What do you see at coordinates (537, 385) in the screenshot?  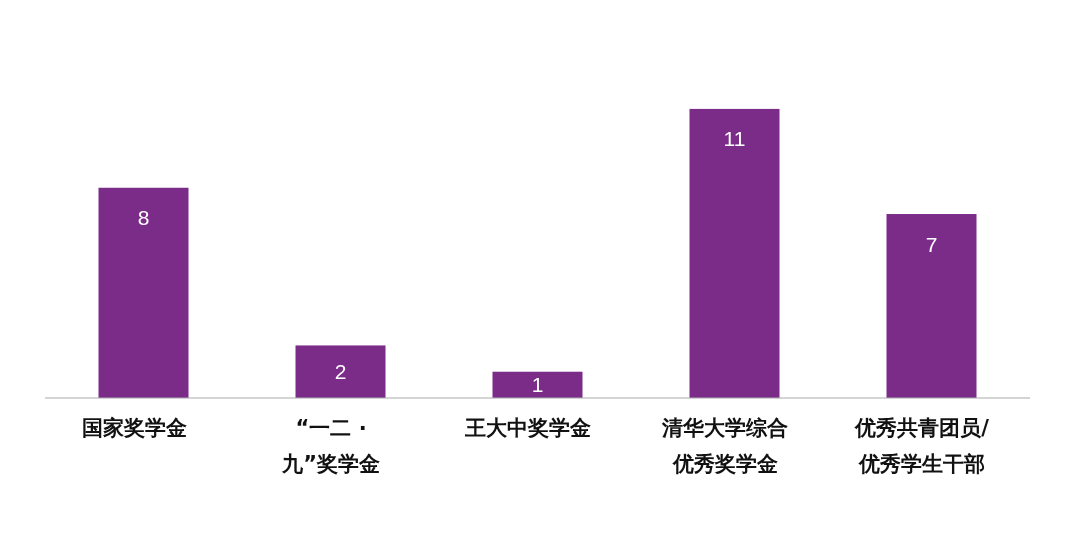 I see `data-label: 1` at bounding box center [537, 385].